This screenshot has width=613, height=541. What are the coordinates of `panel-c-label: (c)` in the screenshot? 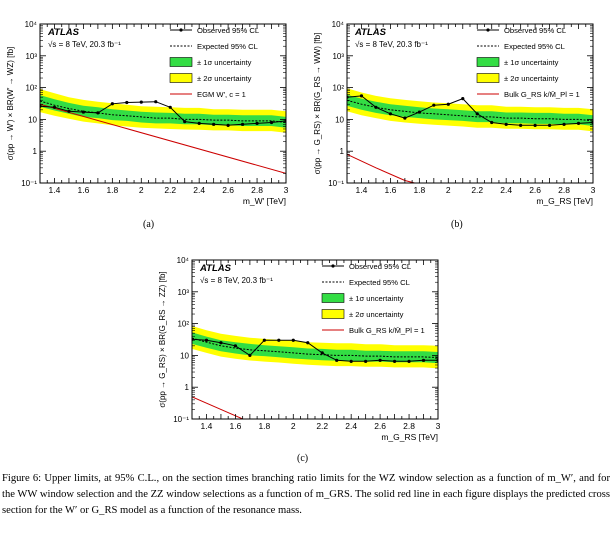 It's located at (303, 458).